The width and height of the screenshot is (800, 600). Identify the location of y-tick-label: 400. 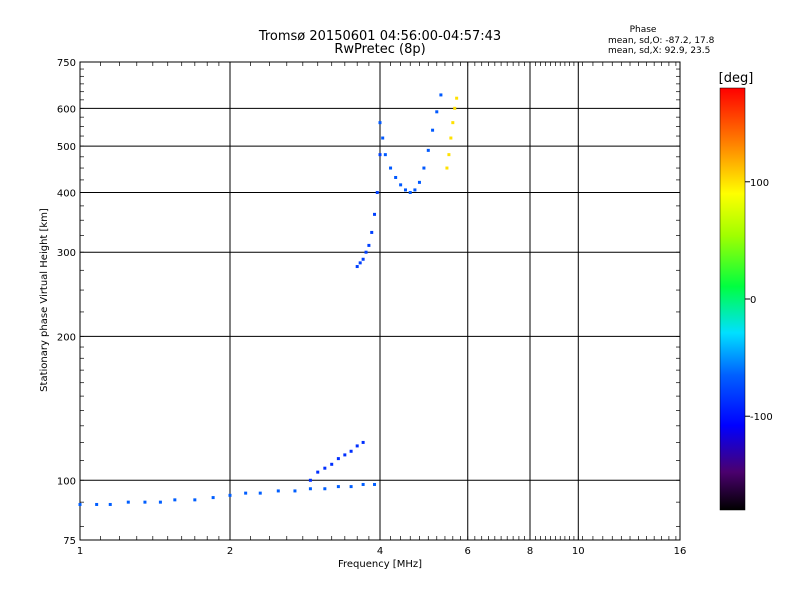
(66, 193).